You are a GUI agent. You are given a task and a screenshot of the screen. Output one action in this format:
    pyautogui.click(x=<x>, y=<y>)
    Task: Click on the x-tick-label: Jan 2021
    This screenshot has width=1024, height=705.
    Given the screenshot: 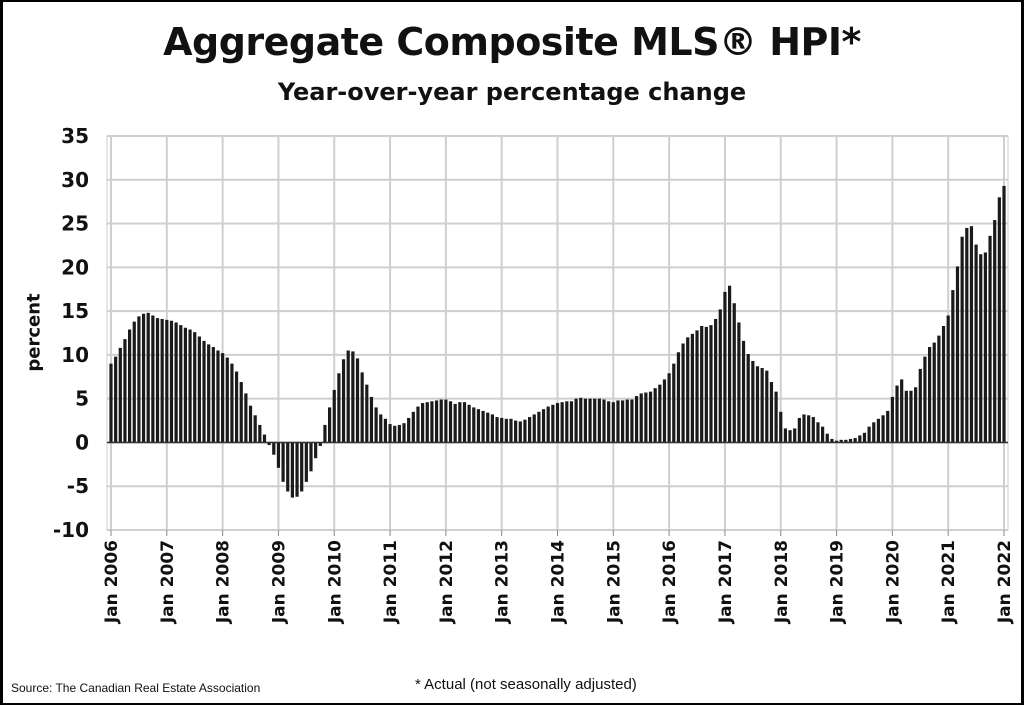 What is the action you would take?
    pyautogui.click(x=949, y=582)
    